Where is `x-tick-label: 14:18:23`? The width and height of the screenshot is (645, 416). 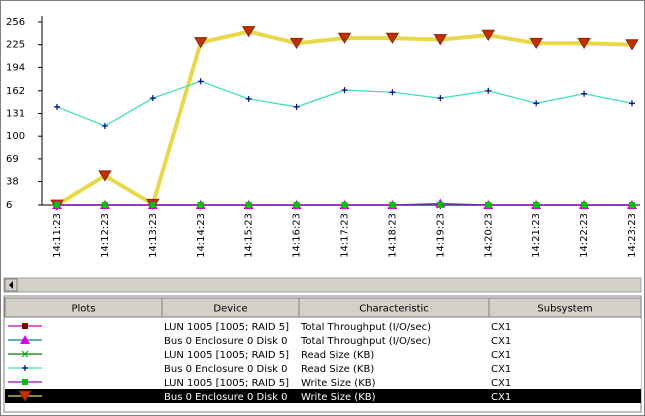 x-tick-label: 14:18:23 is located at coordinates (392, 235).